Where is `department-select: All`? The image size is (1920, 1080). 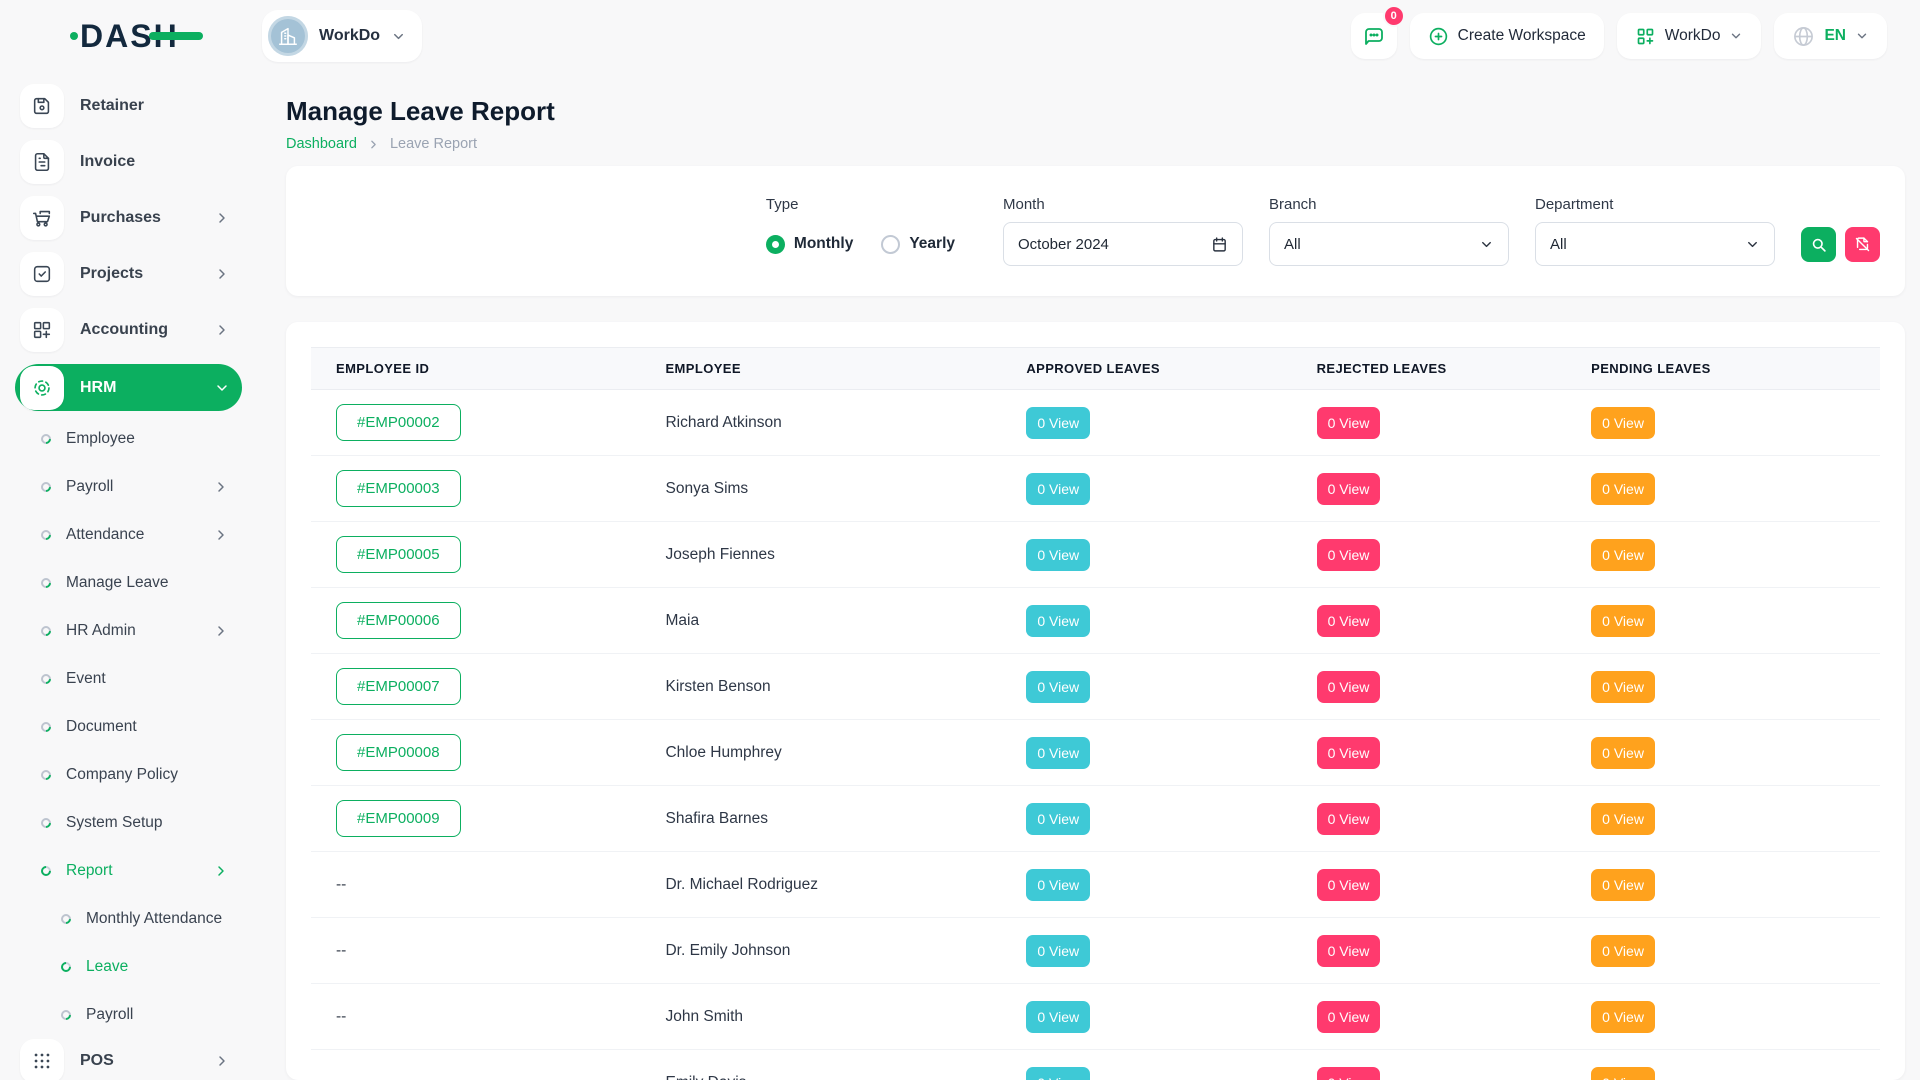 department-select: All is located at coordinates (1655, 244).